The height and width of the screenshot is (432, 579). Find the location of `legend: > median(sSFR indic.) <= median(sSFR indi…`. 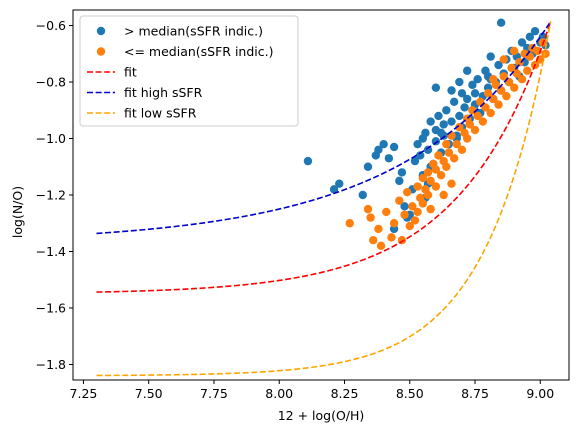

legend: > median(sSFR indic.) <= median(sSFR indi… is located at coordinates (189, 71).